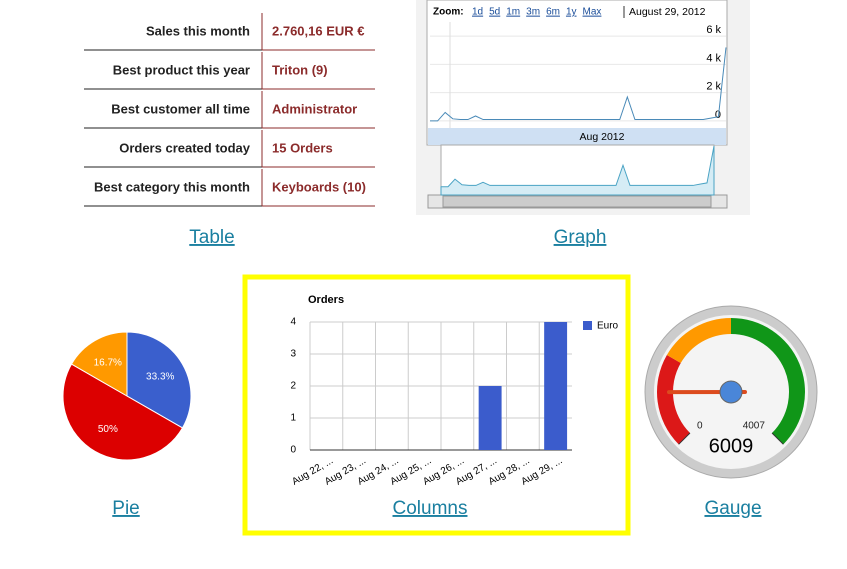 The width and height of the screenshot is (847, 569). What do you see at coordinates (577, 136) in the screenshot?
I see `navigator-band` at bounding box center [577, 136].